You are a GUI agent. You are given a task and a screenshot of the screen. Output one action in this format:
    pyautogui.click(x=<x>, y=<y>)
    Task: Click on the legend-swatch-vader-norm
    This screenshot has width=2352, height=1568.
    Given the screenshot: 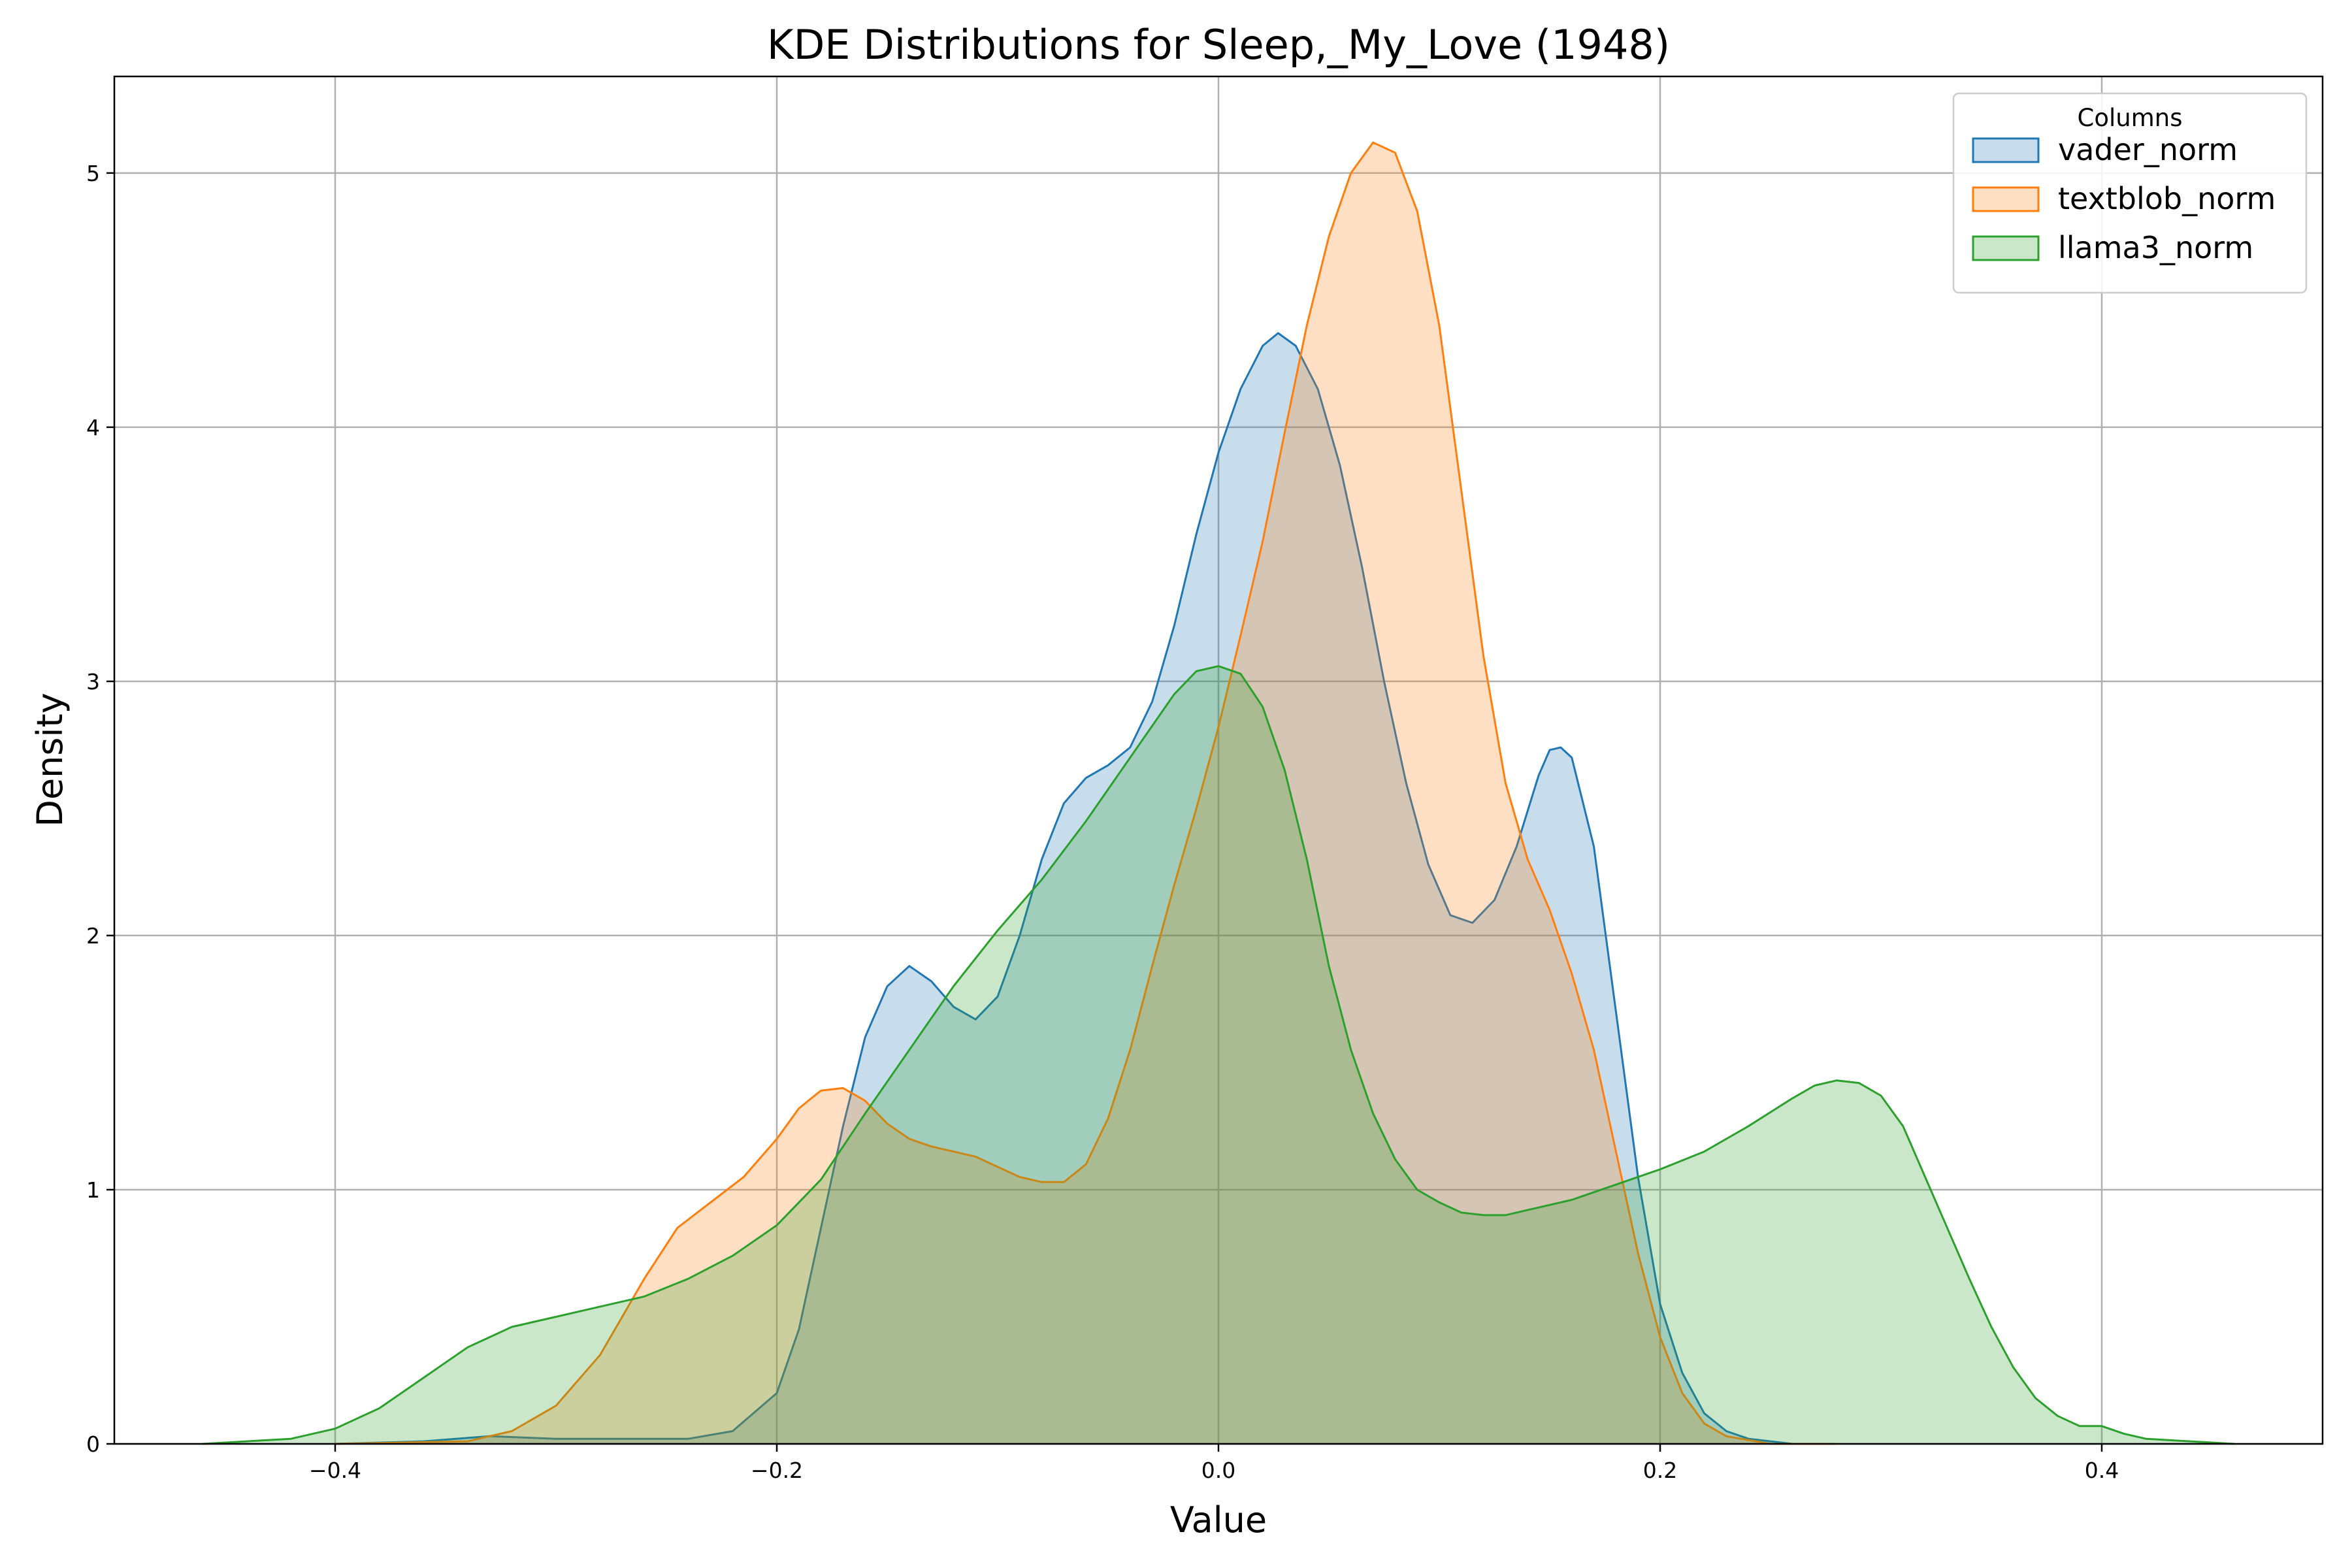 What is the action you would take?
    pyautogui.click(x=2006, y=150)
    